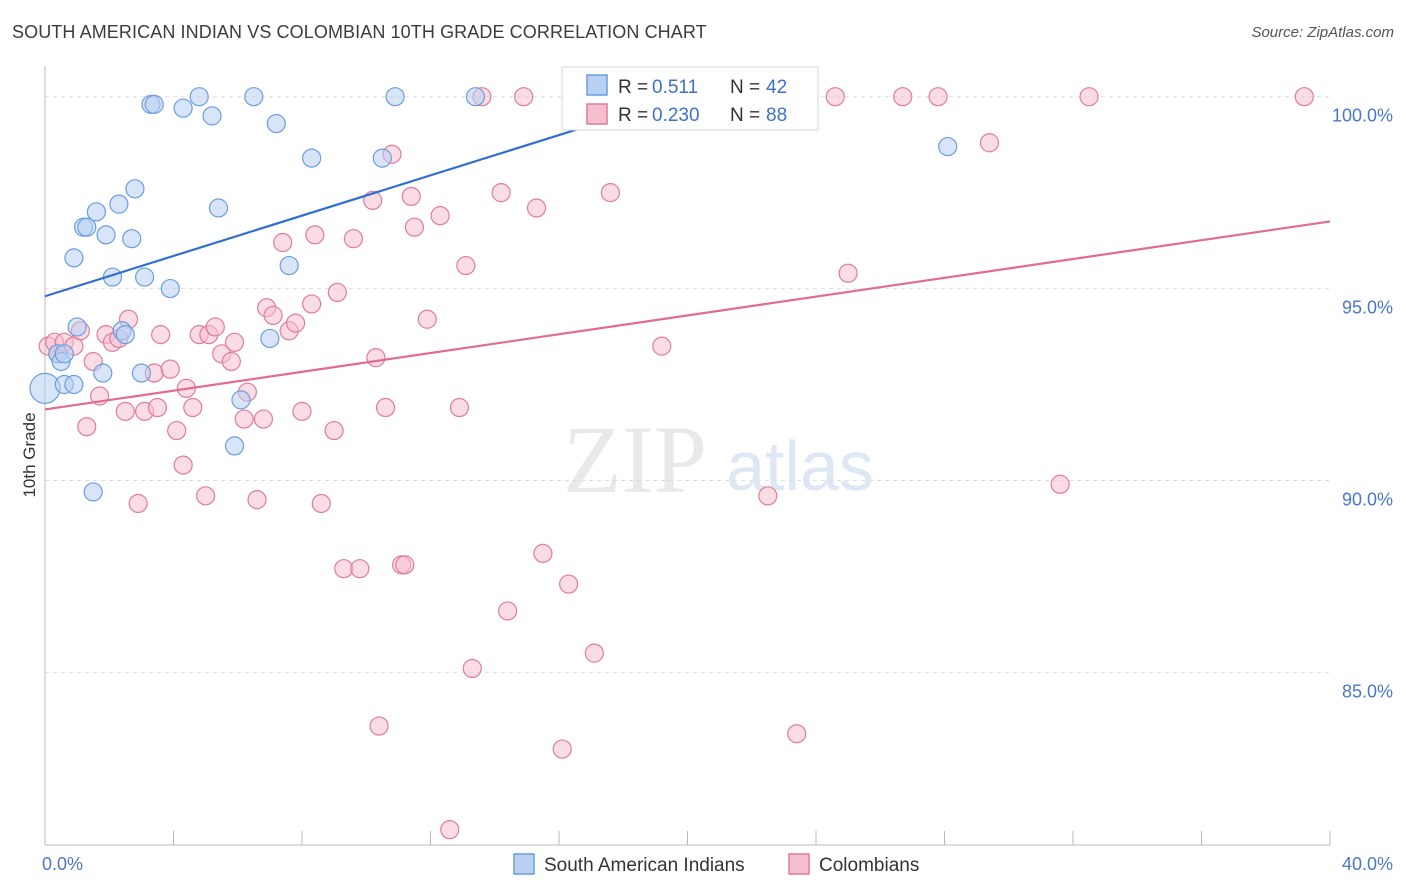 The width and height of the screenshot is (1406, 892). Describe the element at coordinates (597, 85) in the screenshot. I see `legend-swatch-south-american-indians` at that location.